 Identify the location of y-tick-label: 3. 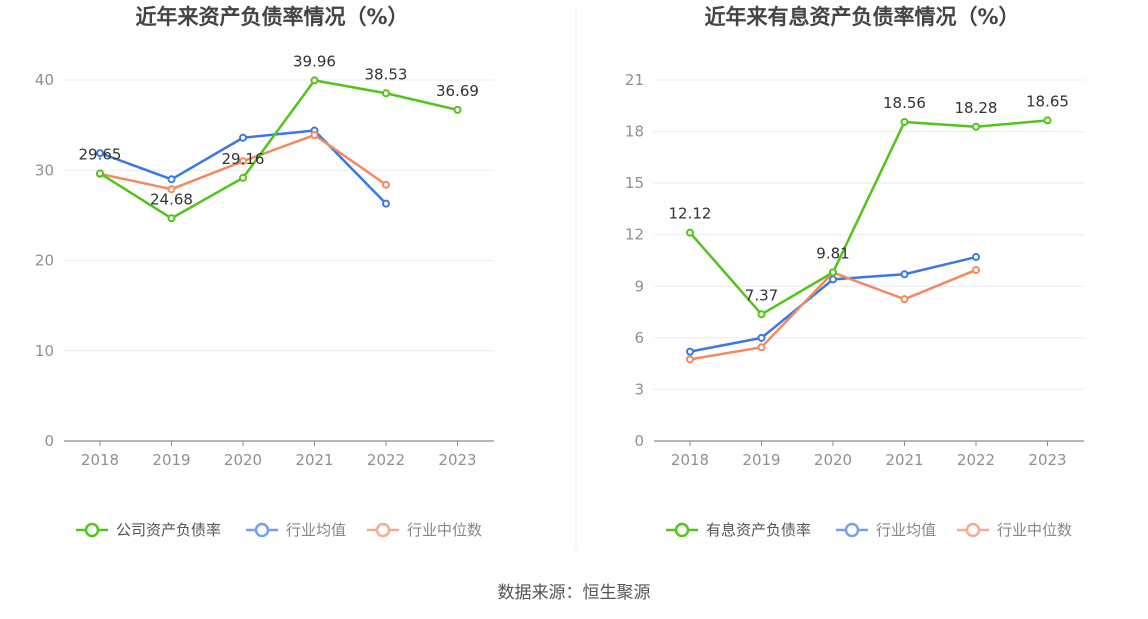
(639, 389).